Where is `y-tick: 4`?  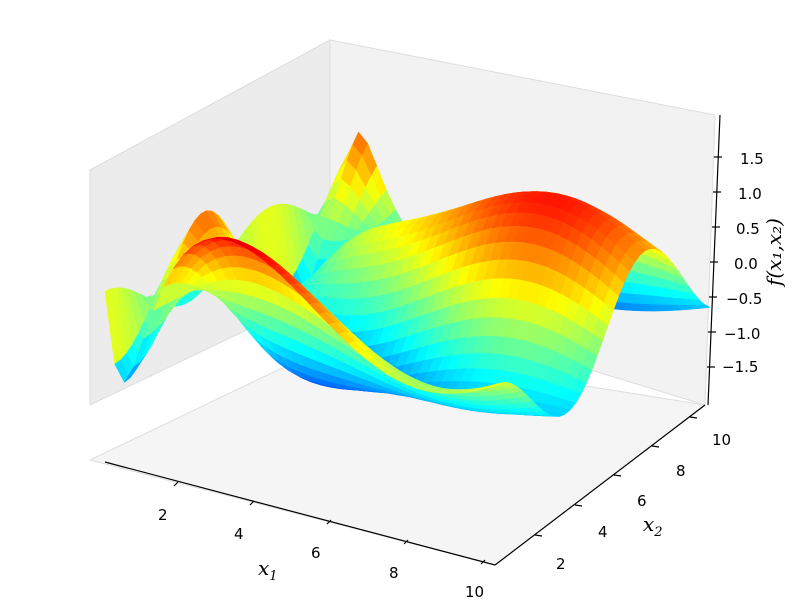 y-tick: 4 is located at coordinates (603, 532).